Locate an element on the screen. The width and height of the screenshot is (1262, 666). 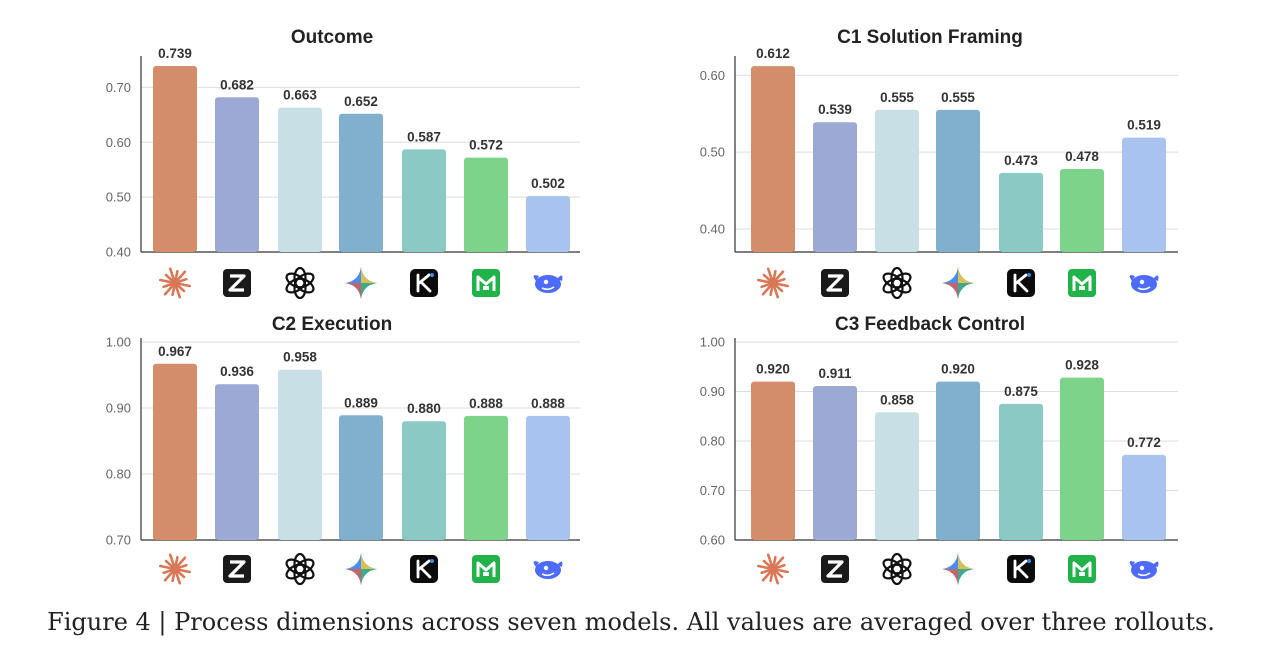
data-label: 0.875 is located at coordinates (1021, 391).